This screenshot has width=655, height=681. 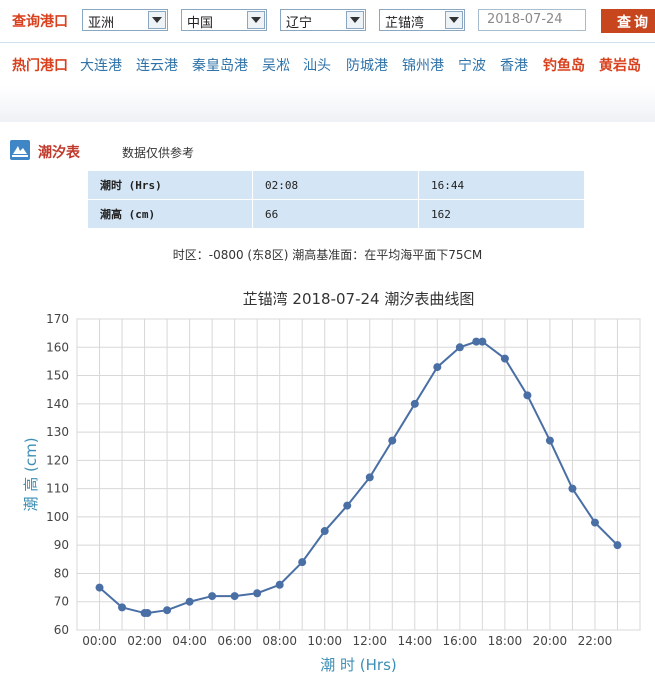 I want to click on country-select: 中国, so click(x=224, y=20).